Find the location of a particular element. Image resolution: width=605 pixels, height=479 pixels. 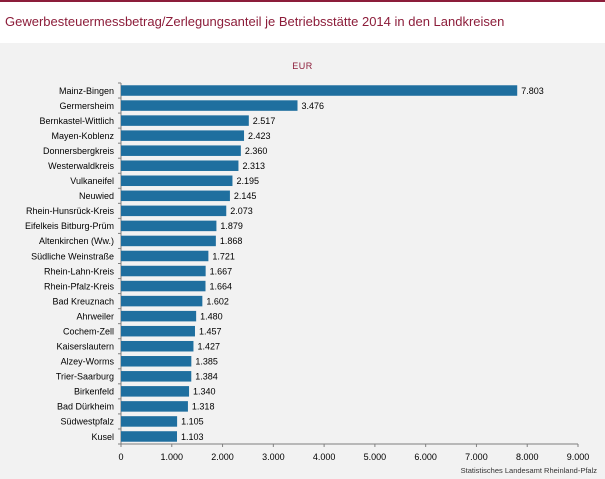

category-label: Mainz-Bingen is located at coordinates (86, 91).